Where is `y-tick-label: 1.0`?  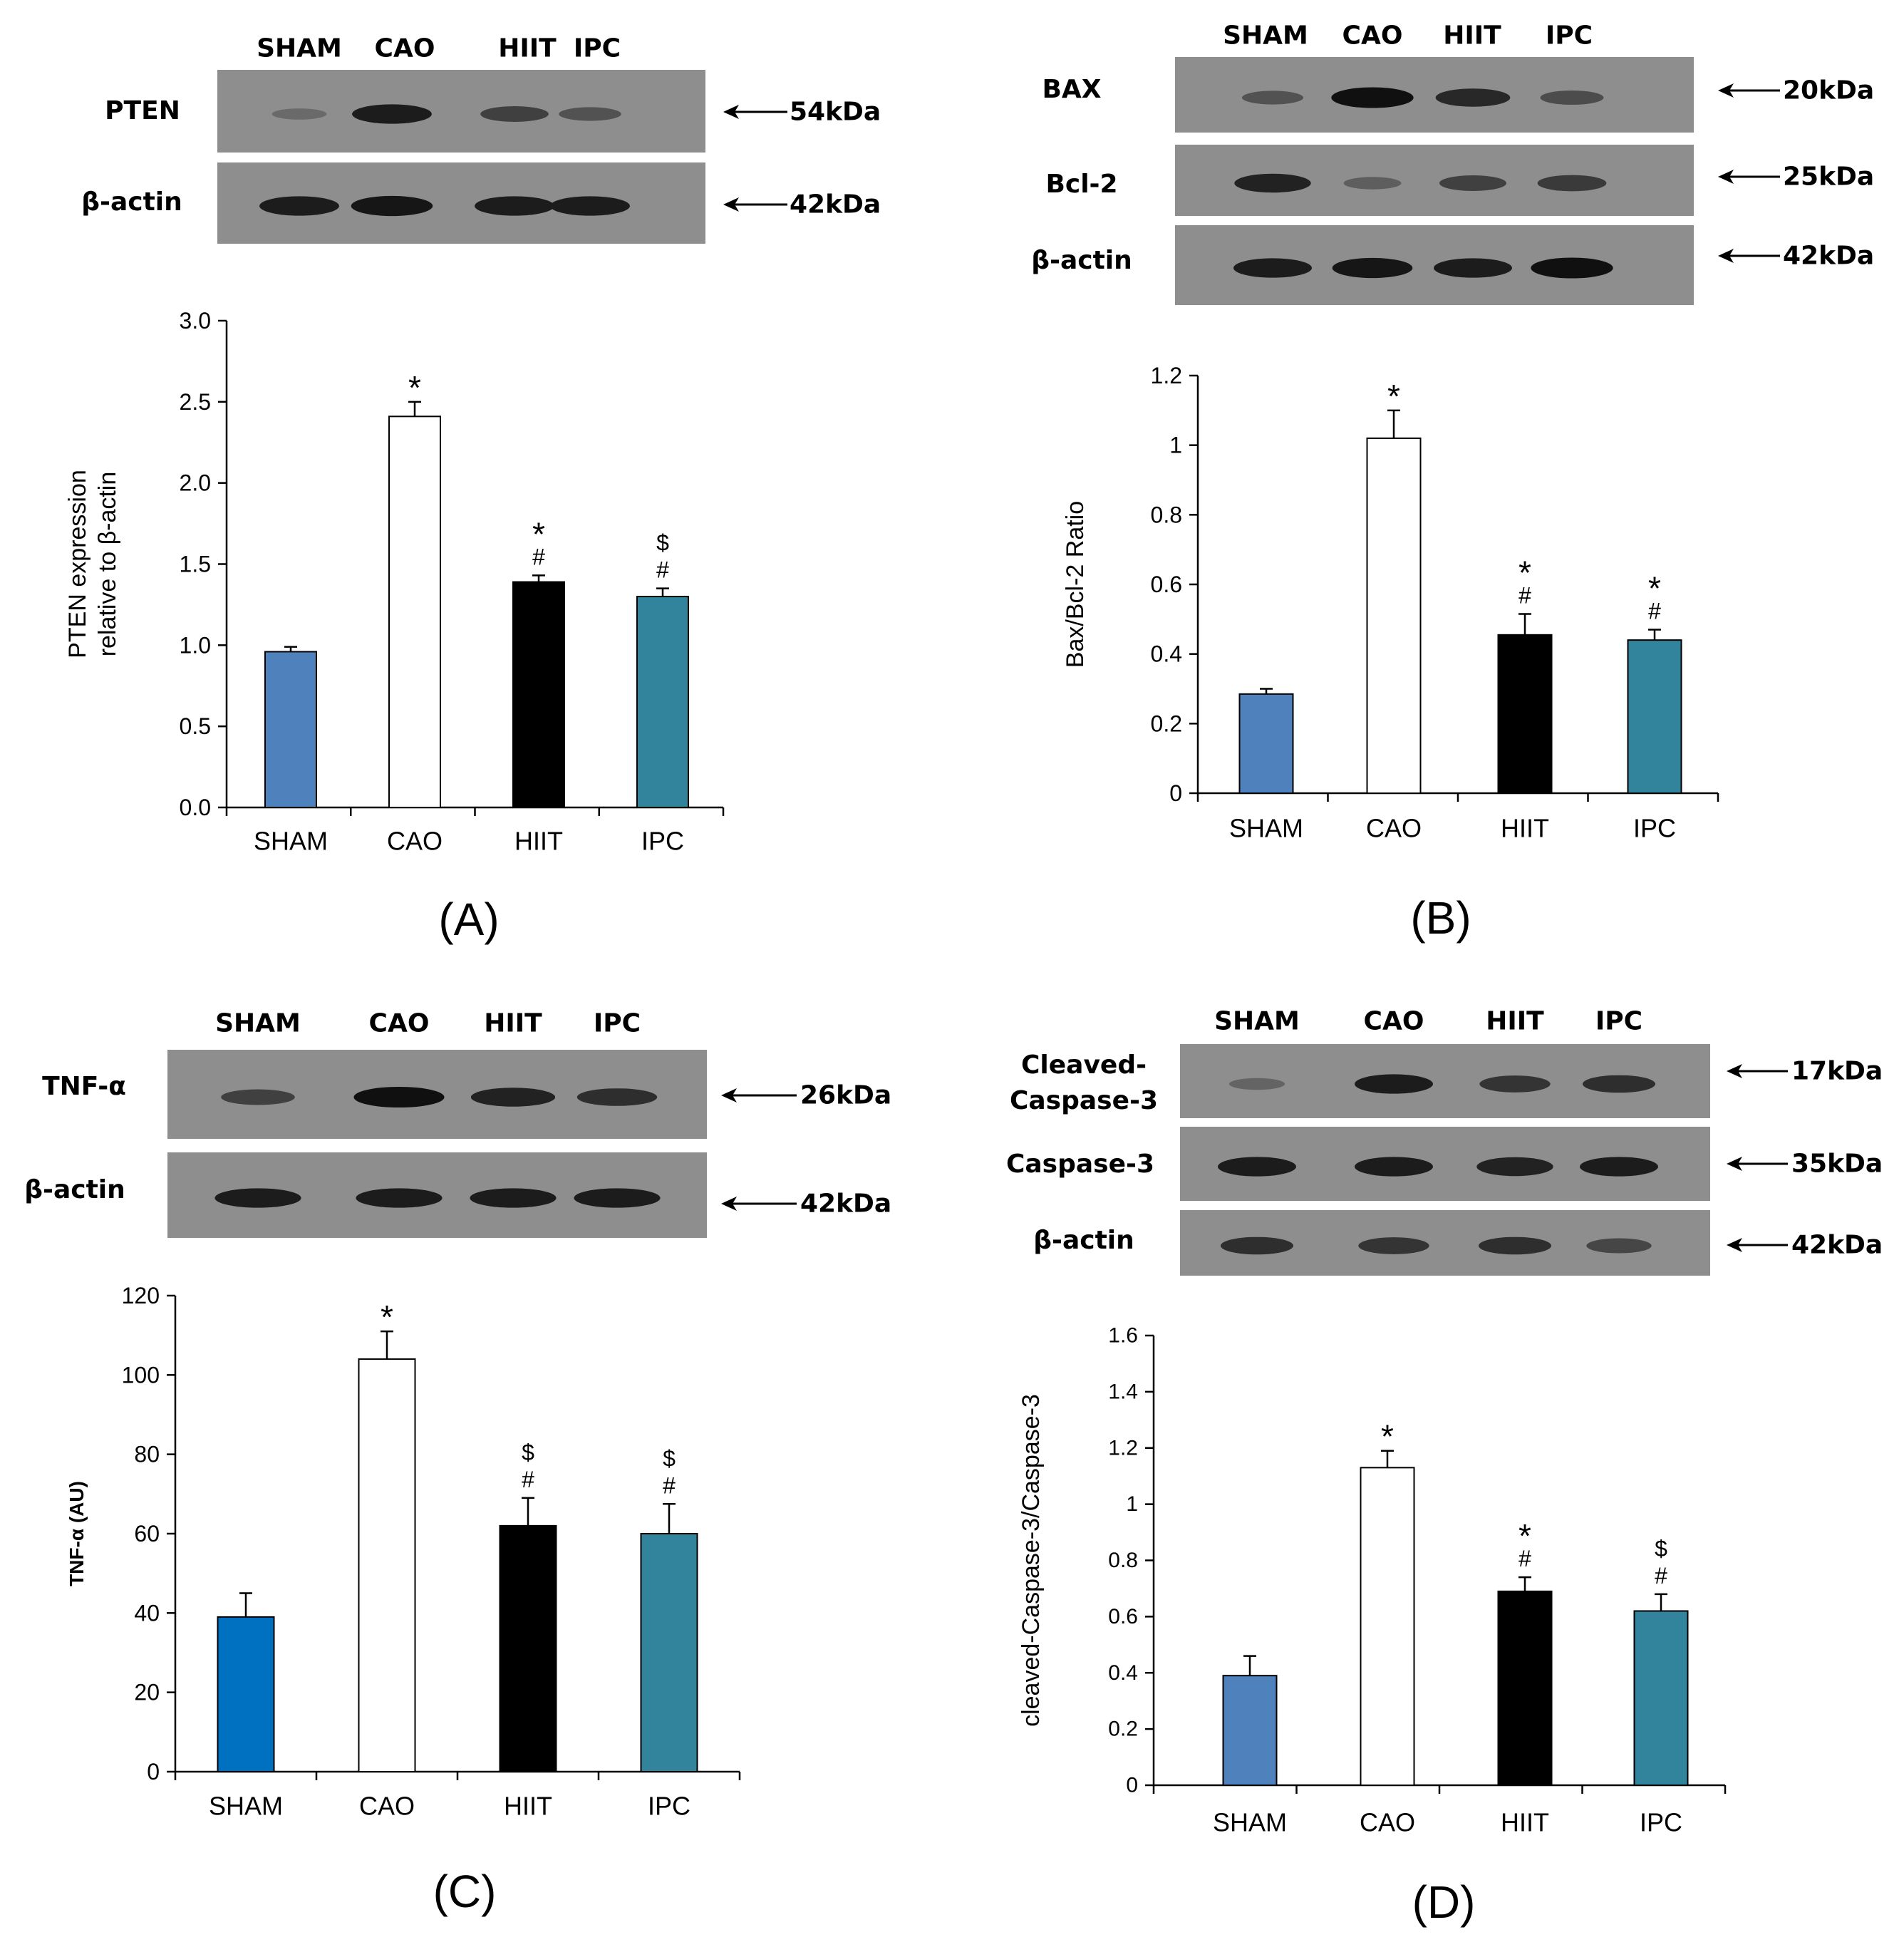 y-tick-label: 1.0 is located at coordinates (195, 645).